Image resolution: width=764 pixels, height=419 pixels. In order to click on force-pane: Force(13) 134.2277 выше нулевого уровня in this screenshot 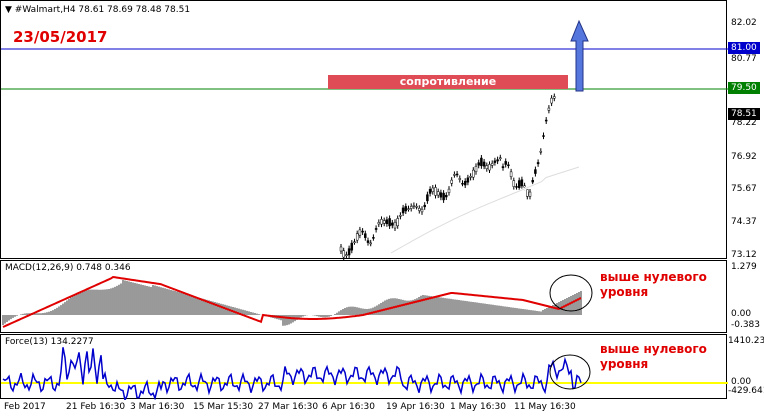, I will do `click(363, 366)`.